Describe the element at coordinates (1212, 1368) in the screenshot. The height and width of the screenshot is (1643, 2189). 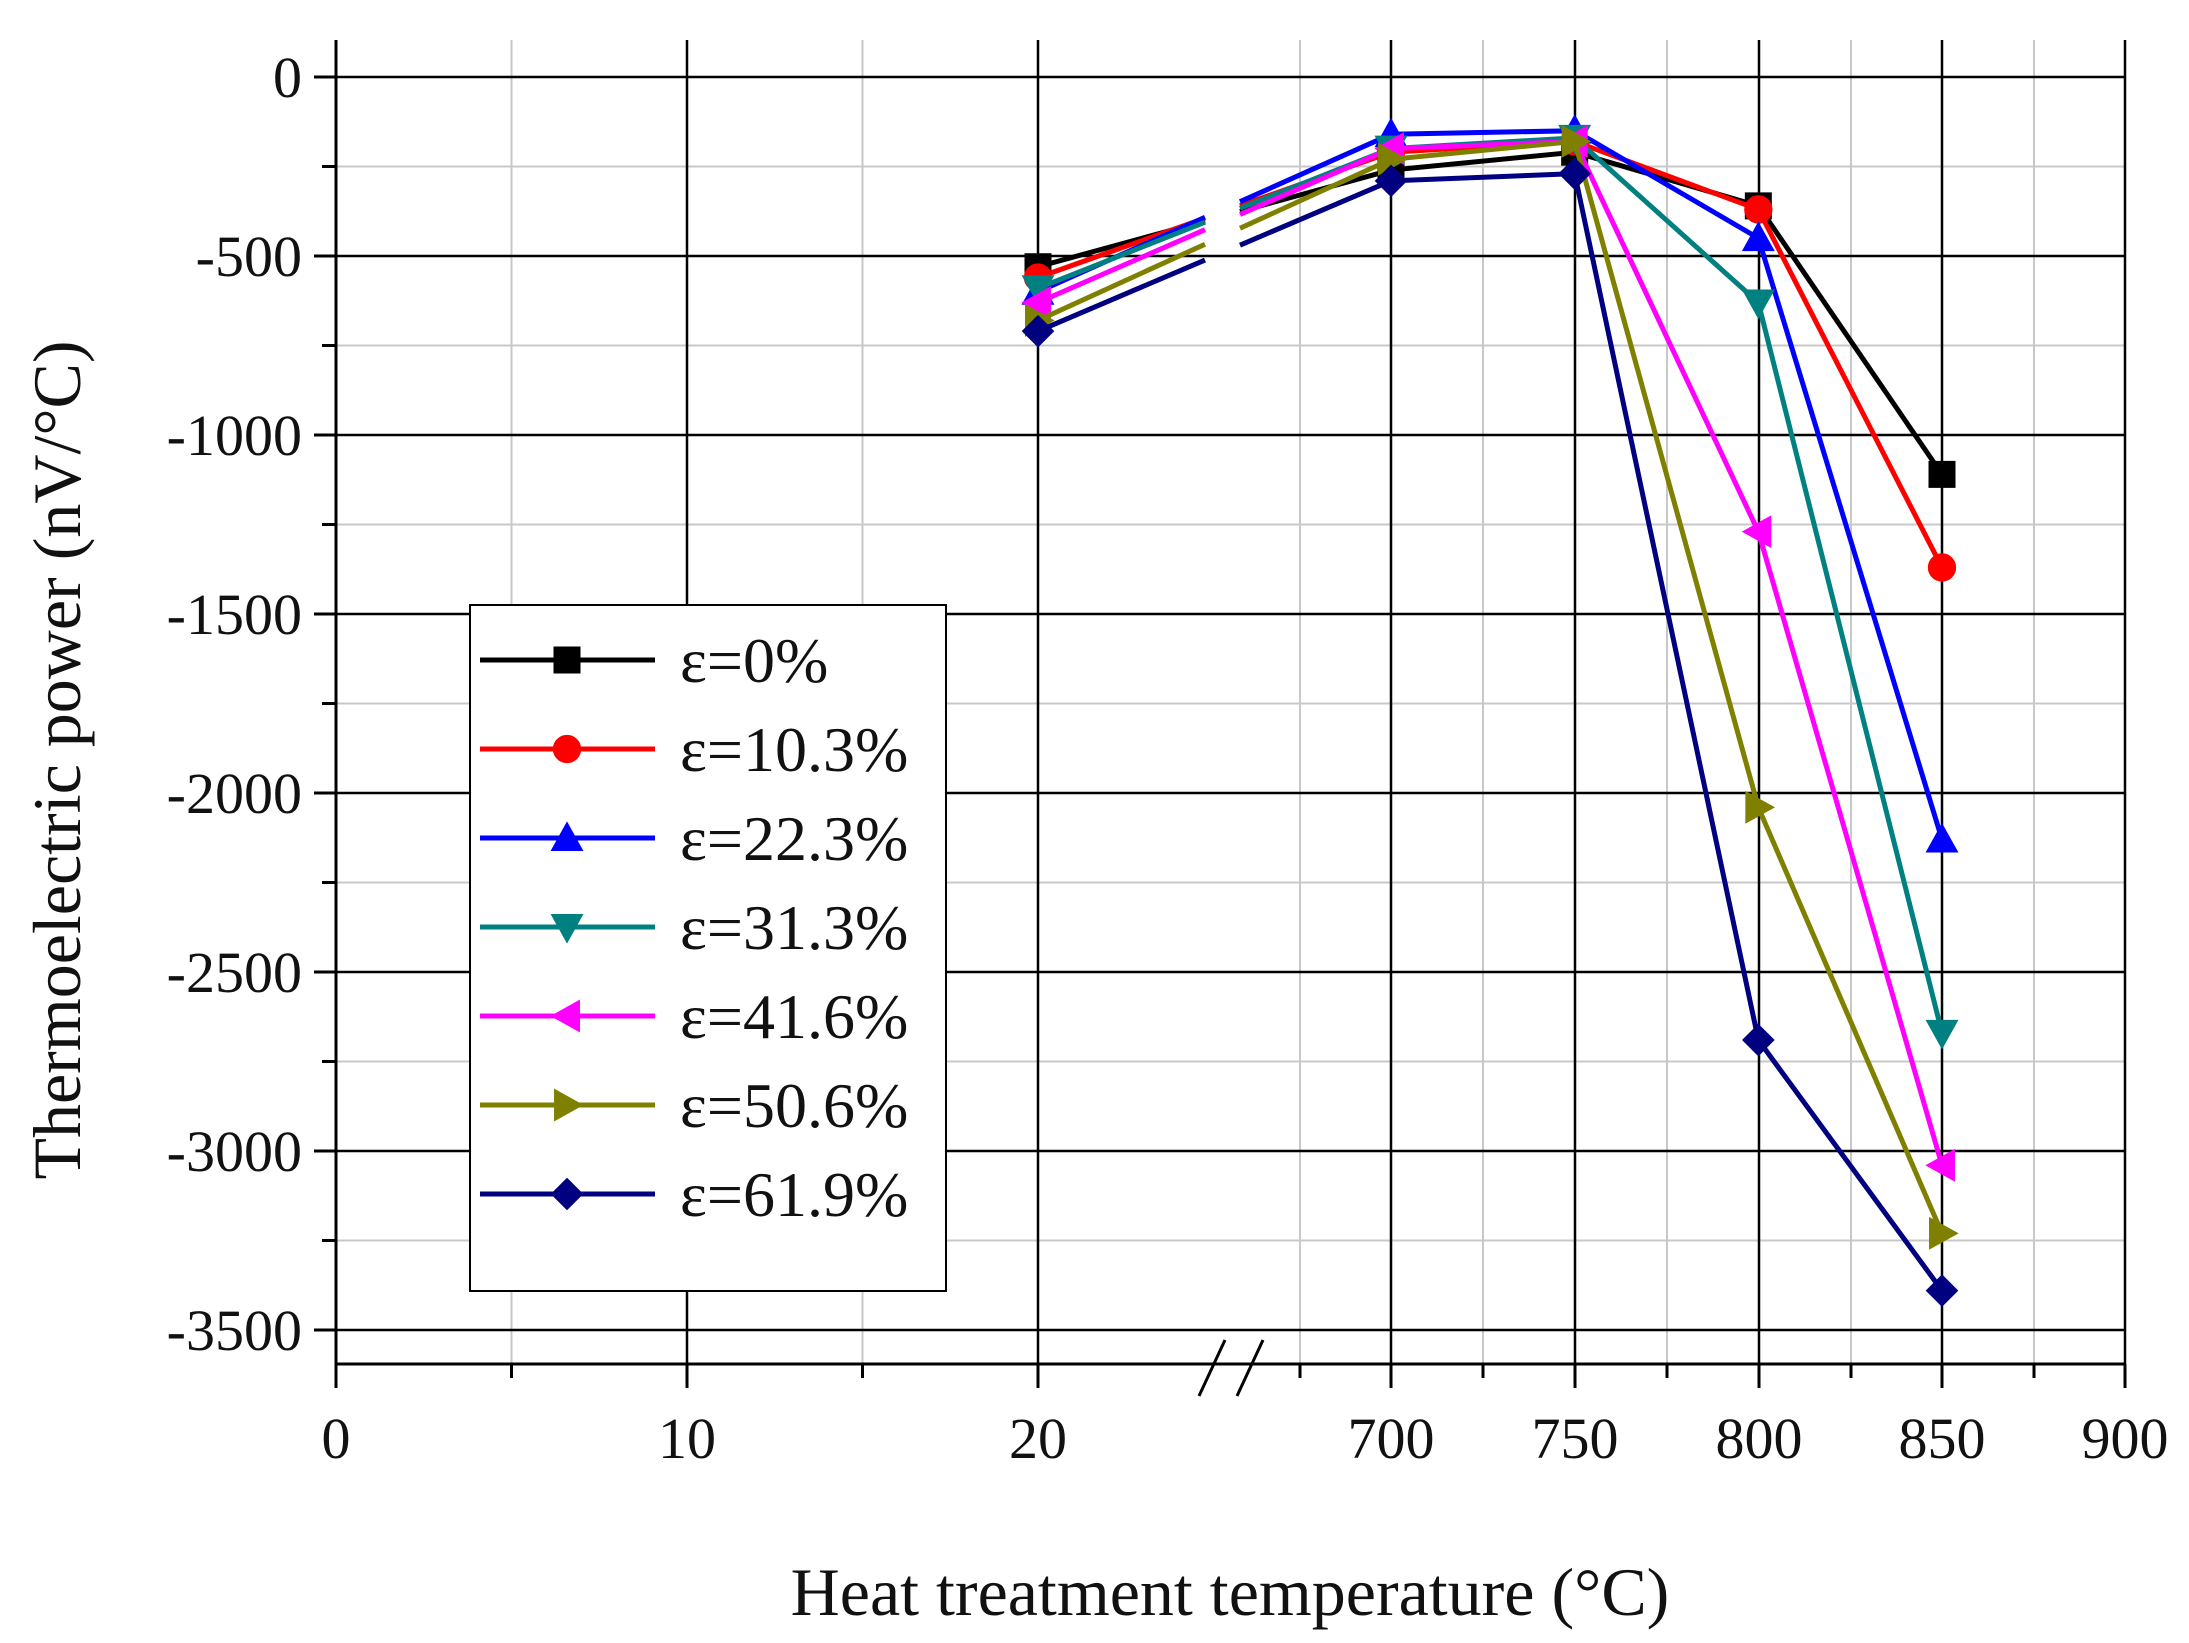
I see `x-axis-break-mark-left` at that location.